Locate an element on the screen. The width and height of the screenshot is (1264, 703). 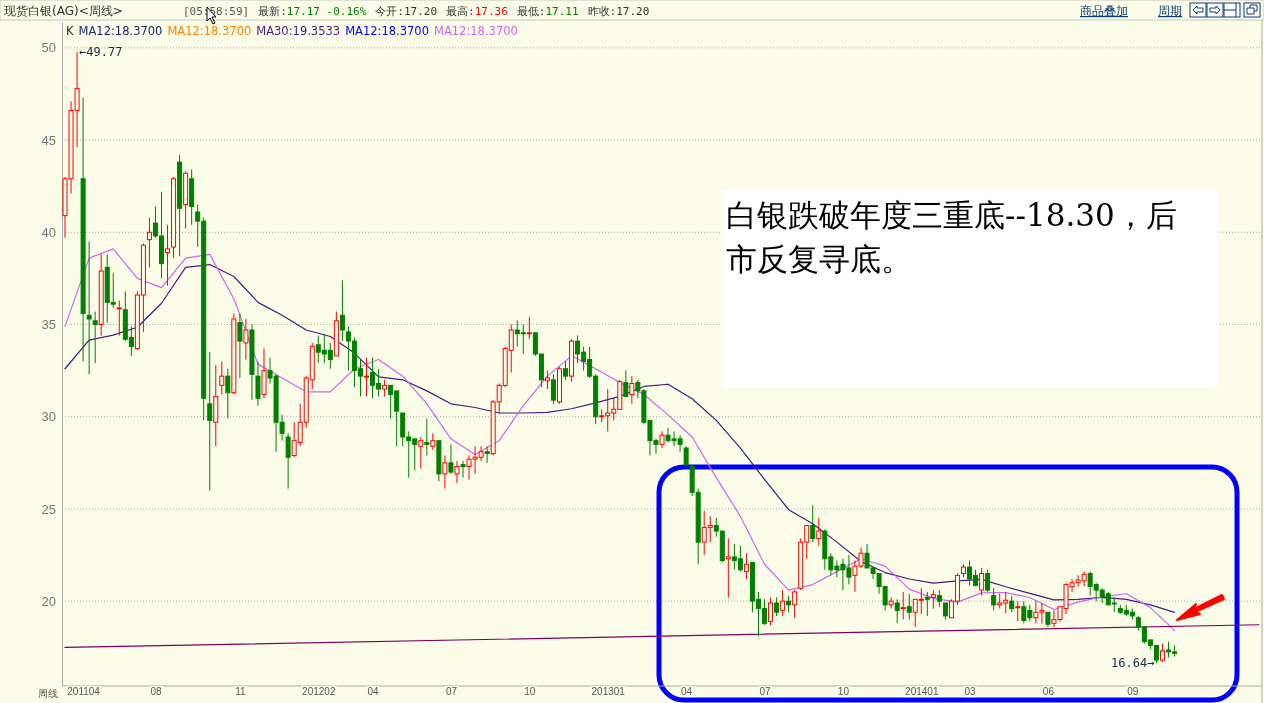
x-tick-label: 08 is located at coordinates (156, 692).